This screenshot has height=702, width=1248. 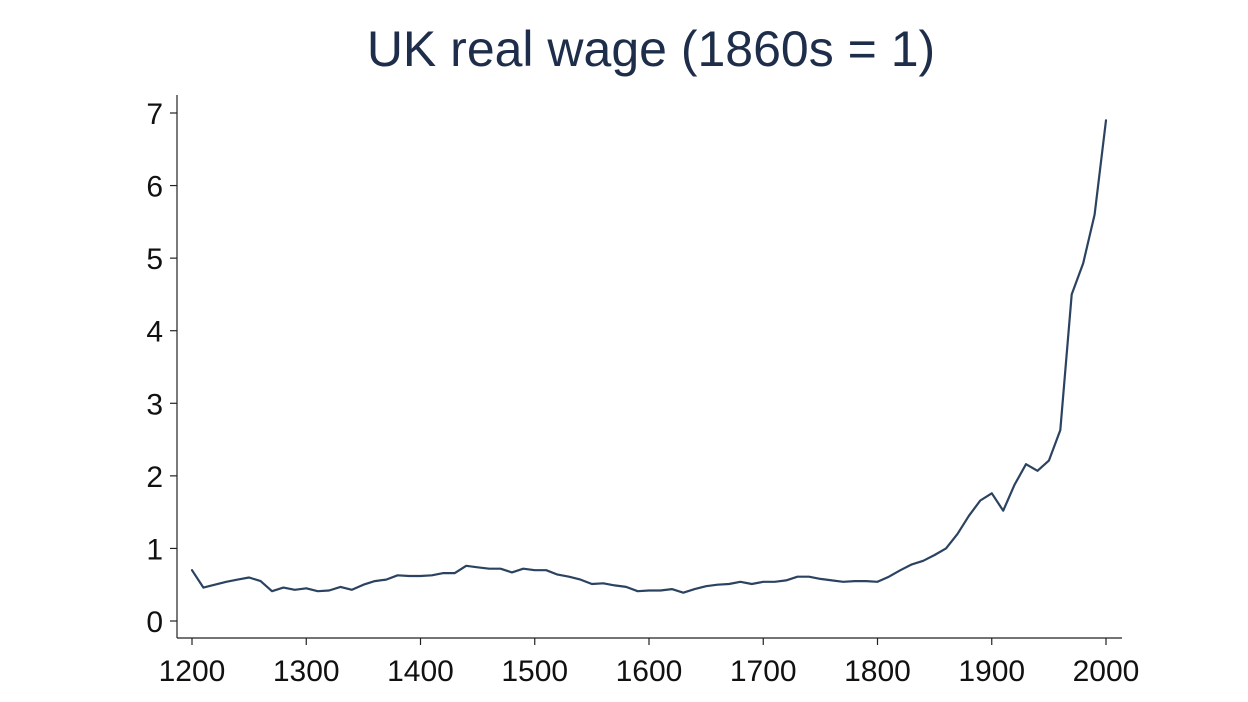 I want to click on x-tick-label: 1600, so click(x=649, y=671).